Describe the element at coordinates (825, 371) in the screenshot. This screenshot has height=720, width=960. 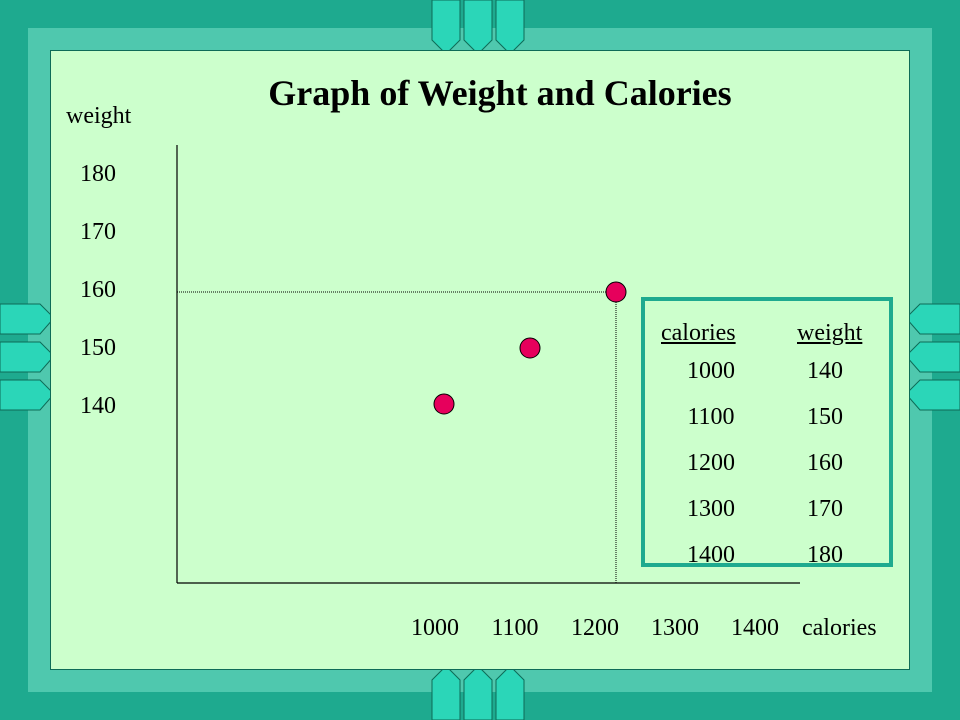
I see `table-cell-weight: 140` at that location.